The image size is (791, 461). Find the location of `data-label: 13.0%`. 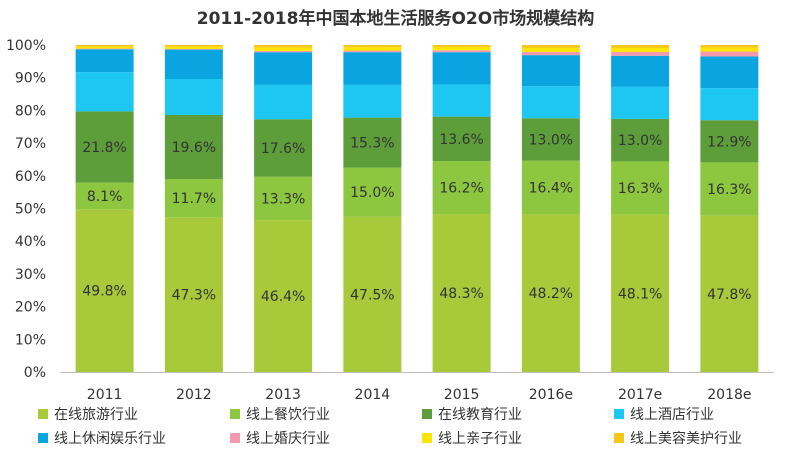

data-label: 13.0% is located at coordinates (640, 141).